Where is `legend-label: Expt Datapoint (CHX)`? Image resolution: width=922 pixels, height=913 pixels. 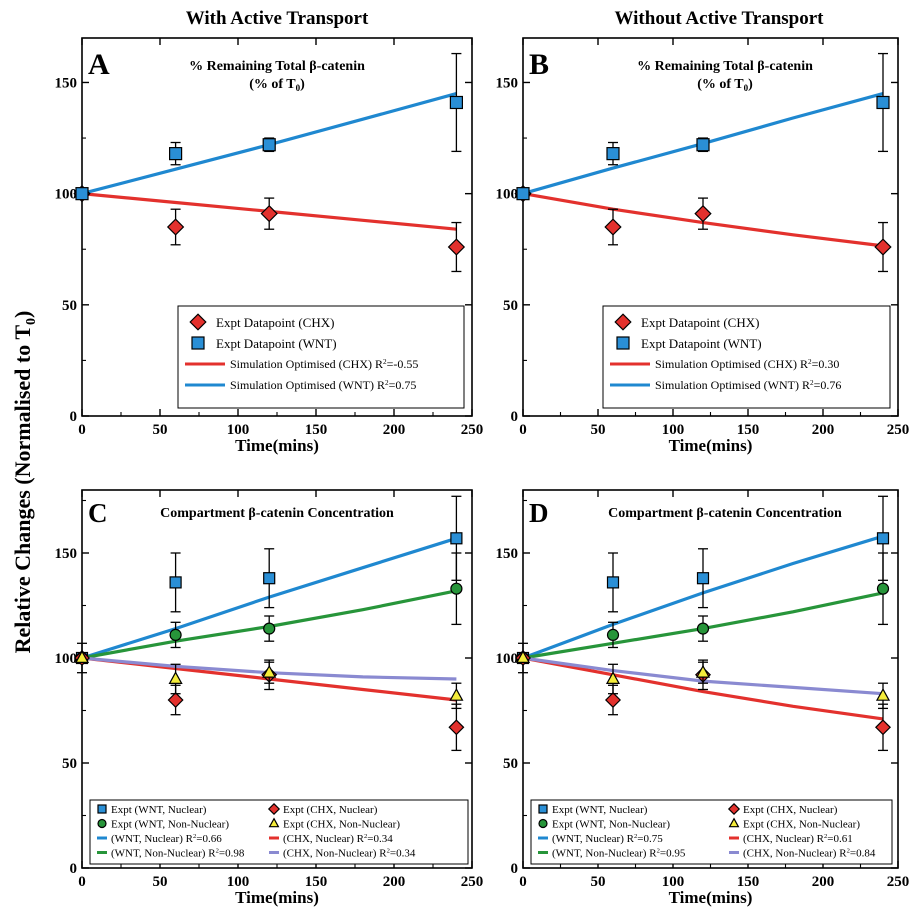
legend-label: Expt Datapoint (CHX) is located at coordinates (275, 322).